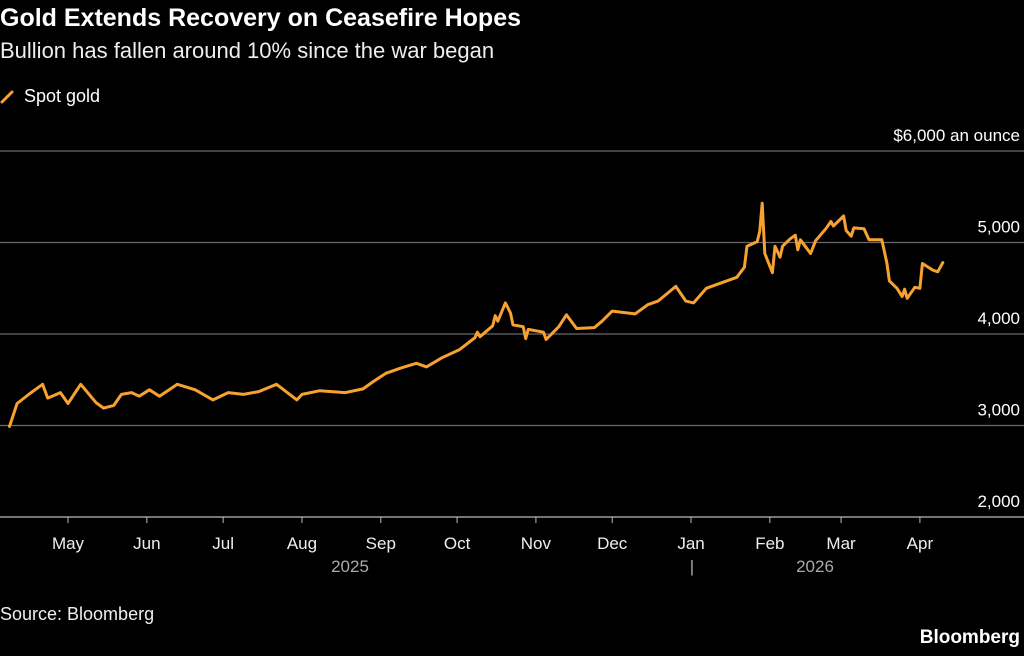  I want to click on legend-label: Spot gold, so click(62, 96).